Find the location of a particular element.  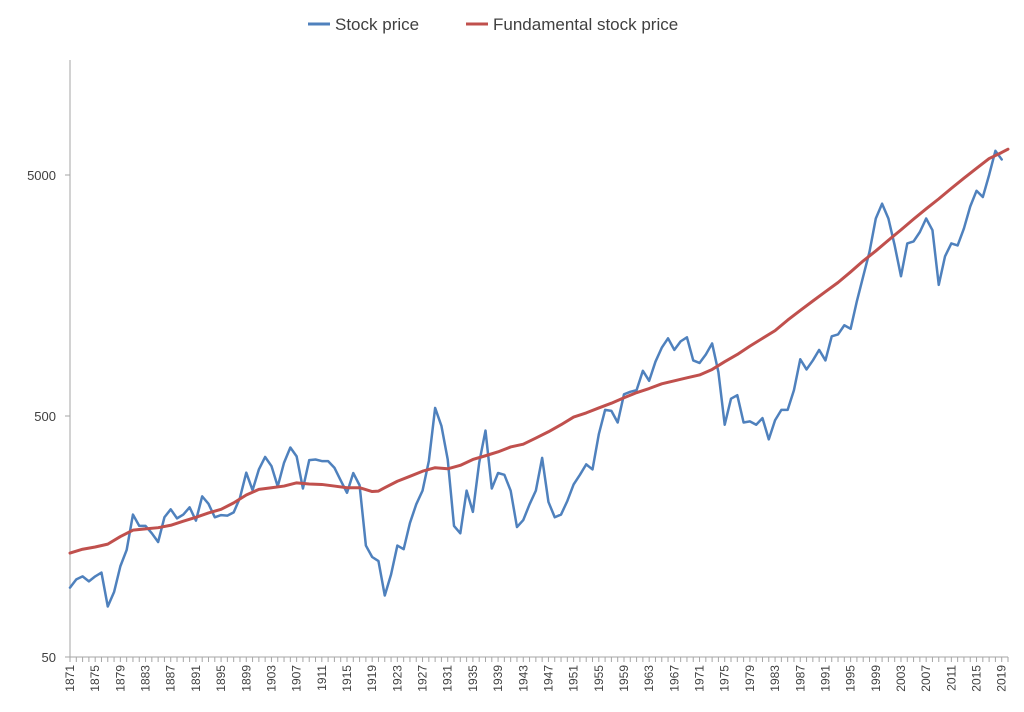

x-tick-label: 1923 is located at coordinates (397, 678).